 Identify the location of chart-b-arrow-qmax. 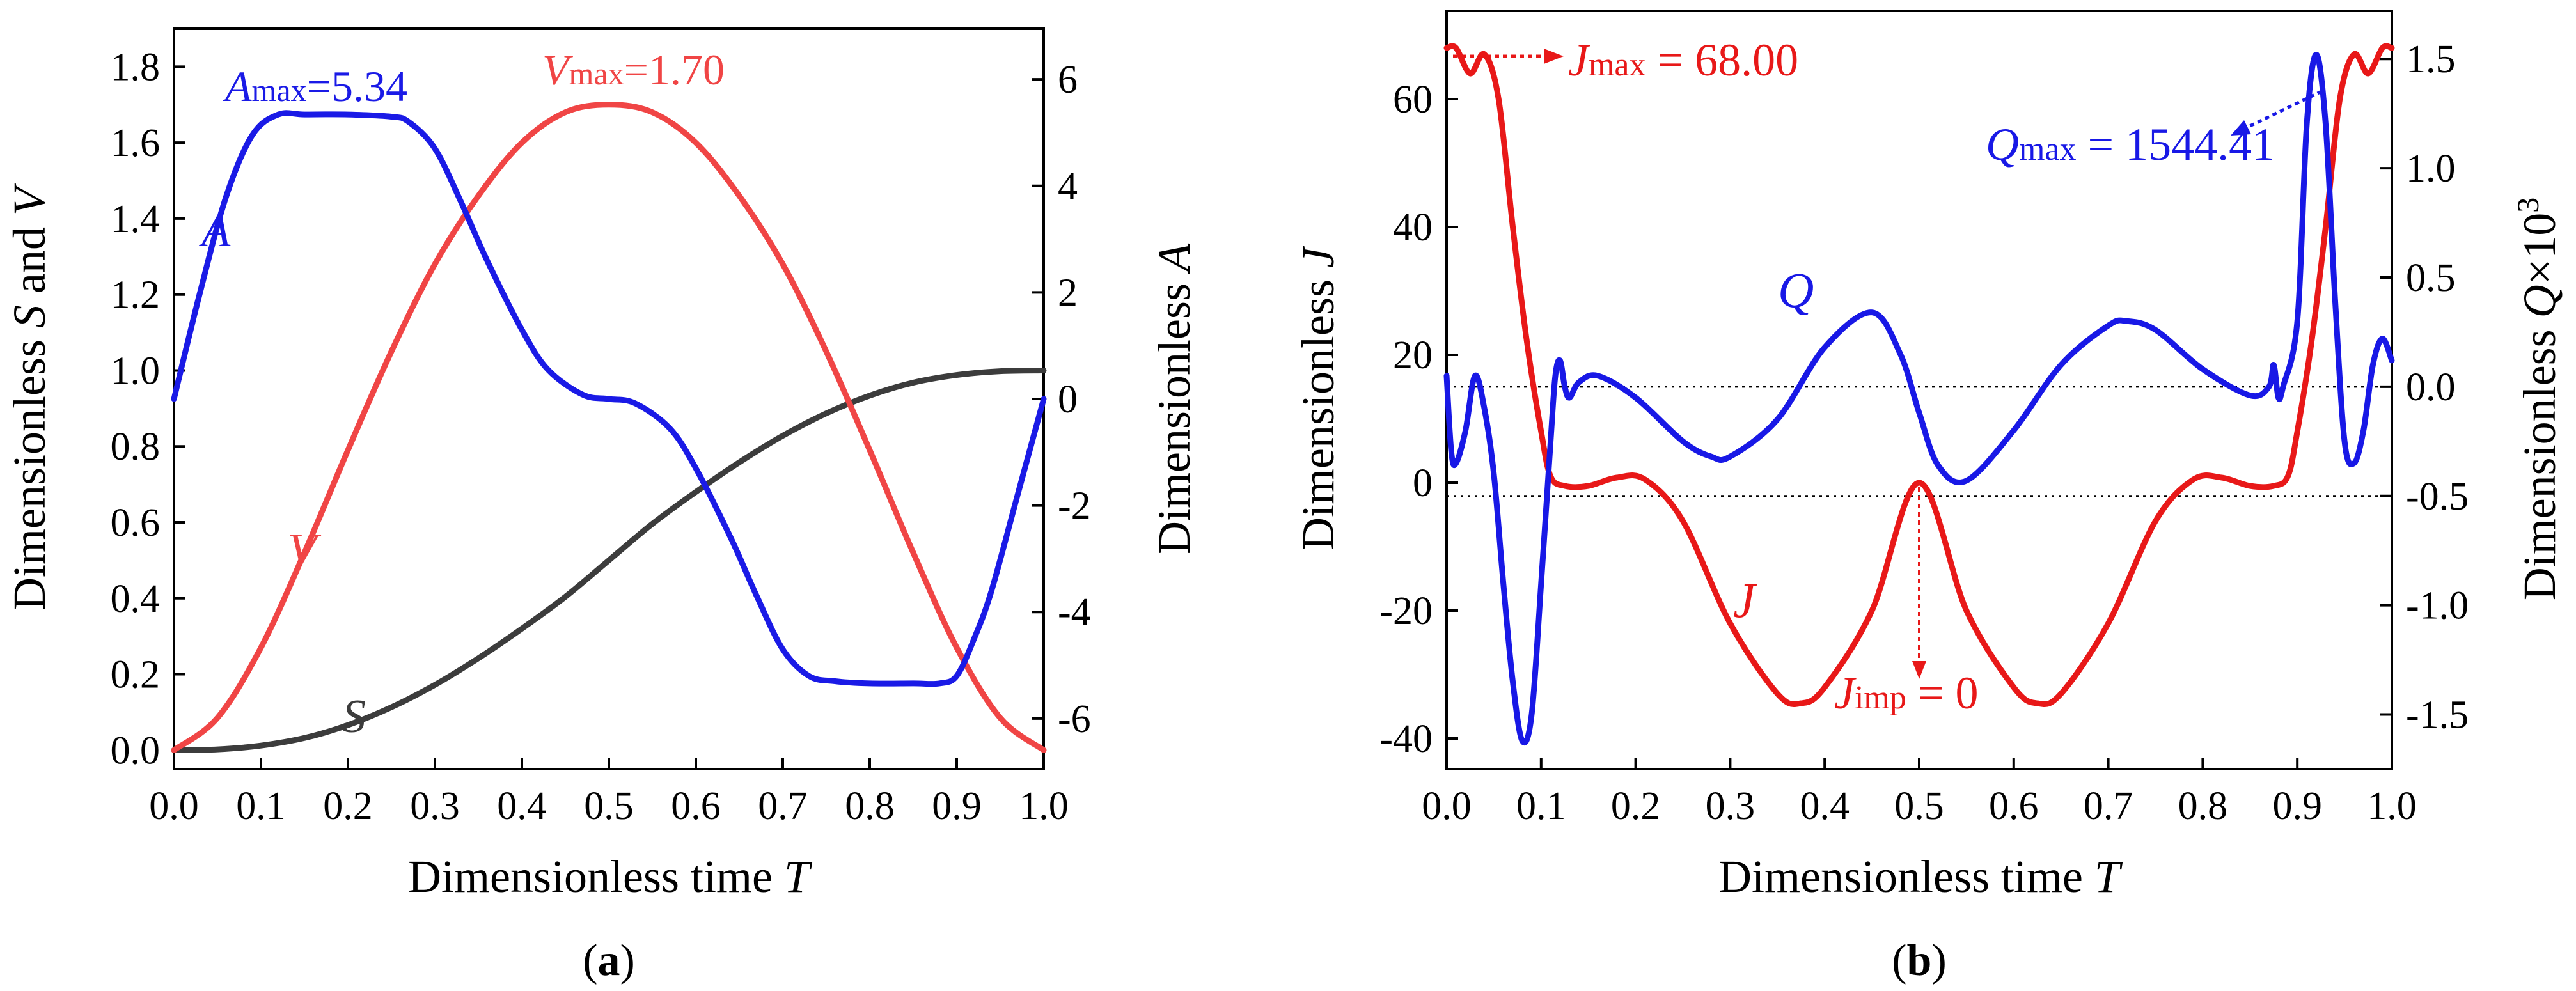
(2284, 110).